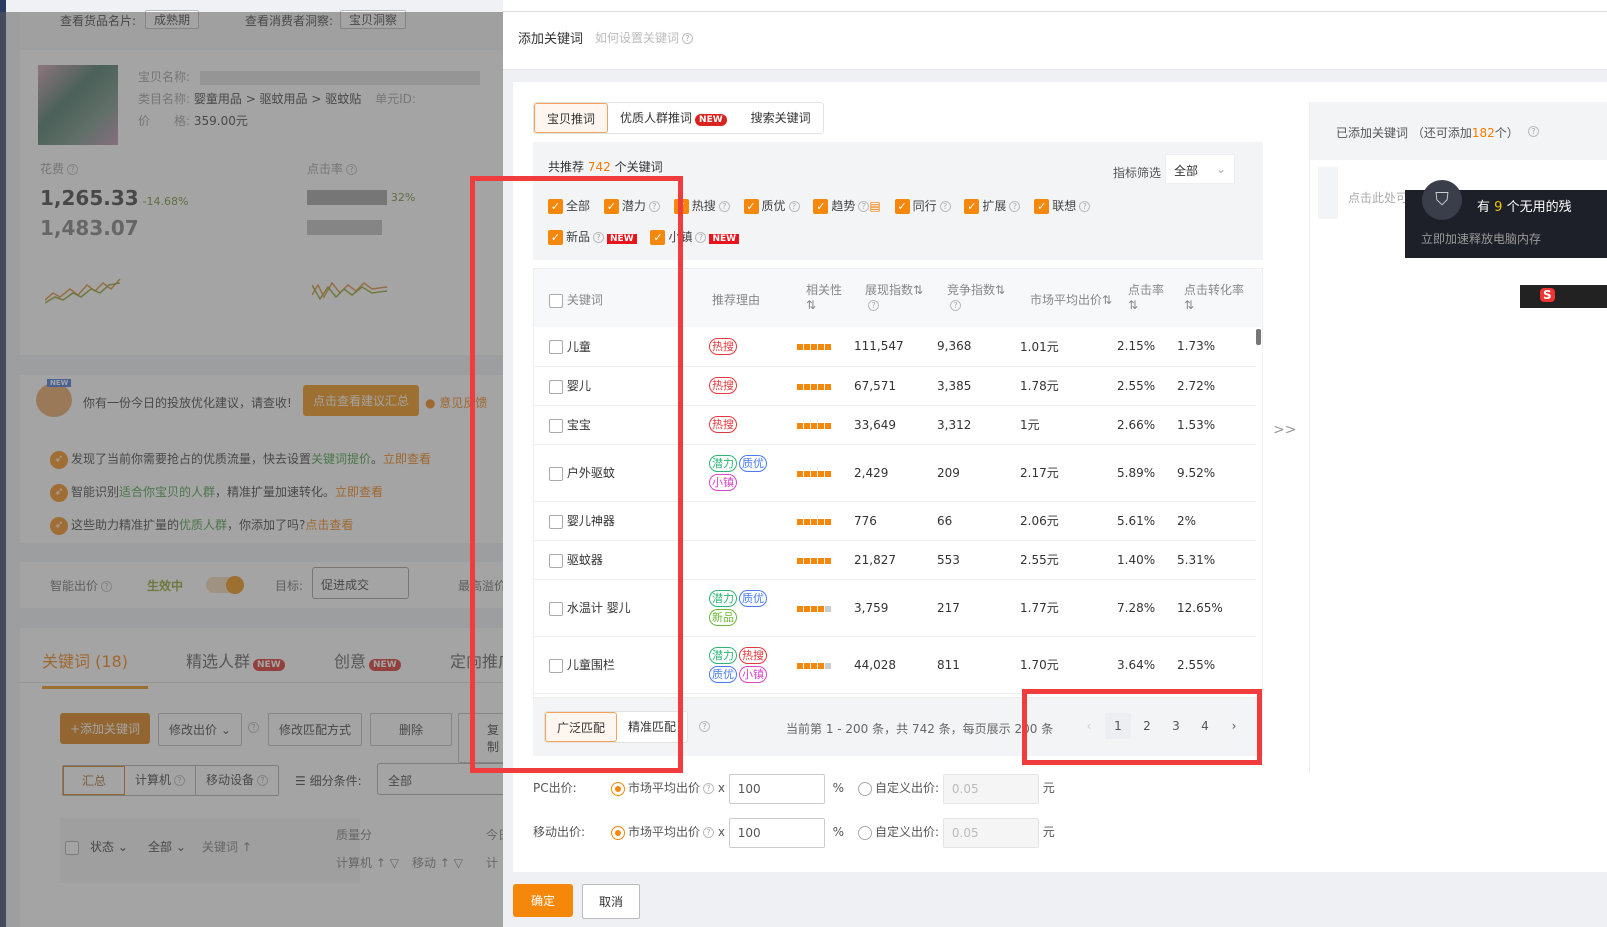 The width and height of the screenshot is (1607, 927). What do you see at coordinates (652, 727) in the screenshot?
I see `exact-match-option: 精准匹配` at bounding box center [652, 727].